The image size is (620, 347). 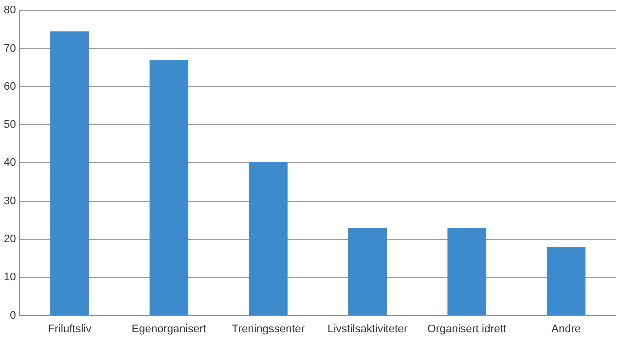 I want to click on y-tick-label: 30, so click(x=10, y=201).